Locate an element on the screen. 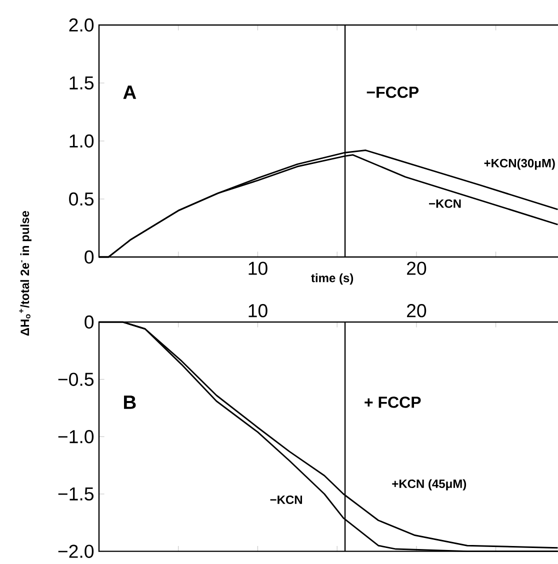  y-tick-label: −0.5 is located at coordinates (76, 379).